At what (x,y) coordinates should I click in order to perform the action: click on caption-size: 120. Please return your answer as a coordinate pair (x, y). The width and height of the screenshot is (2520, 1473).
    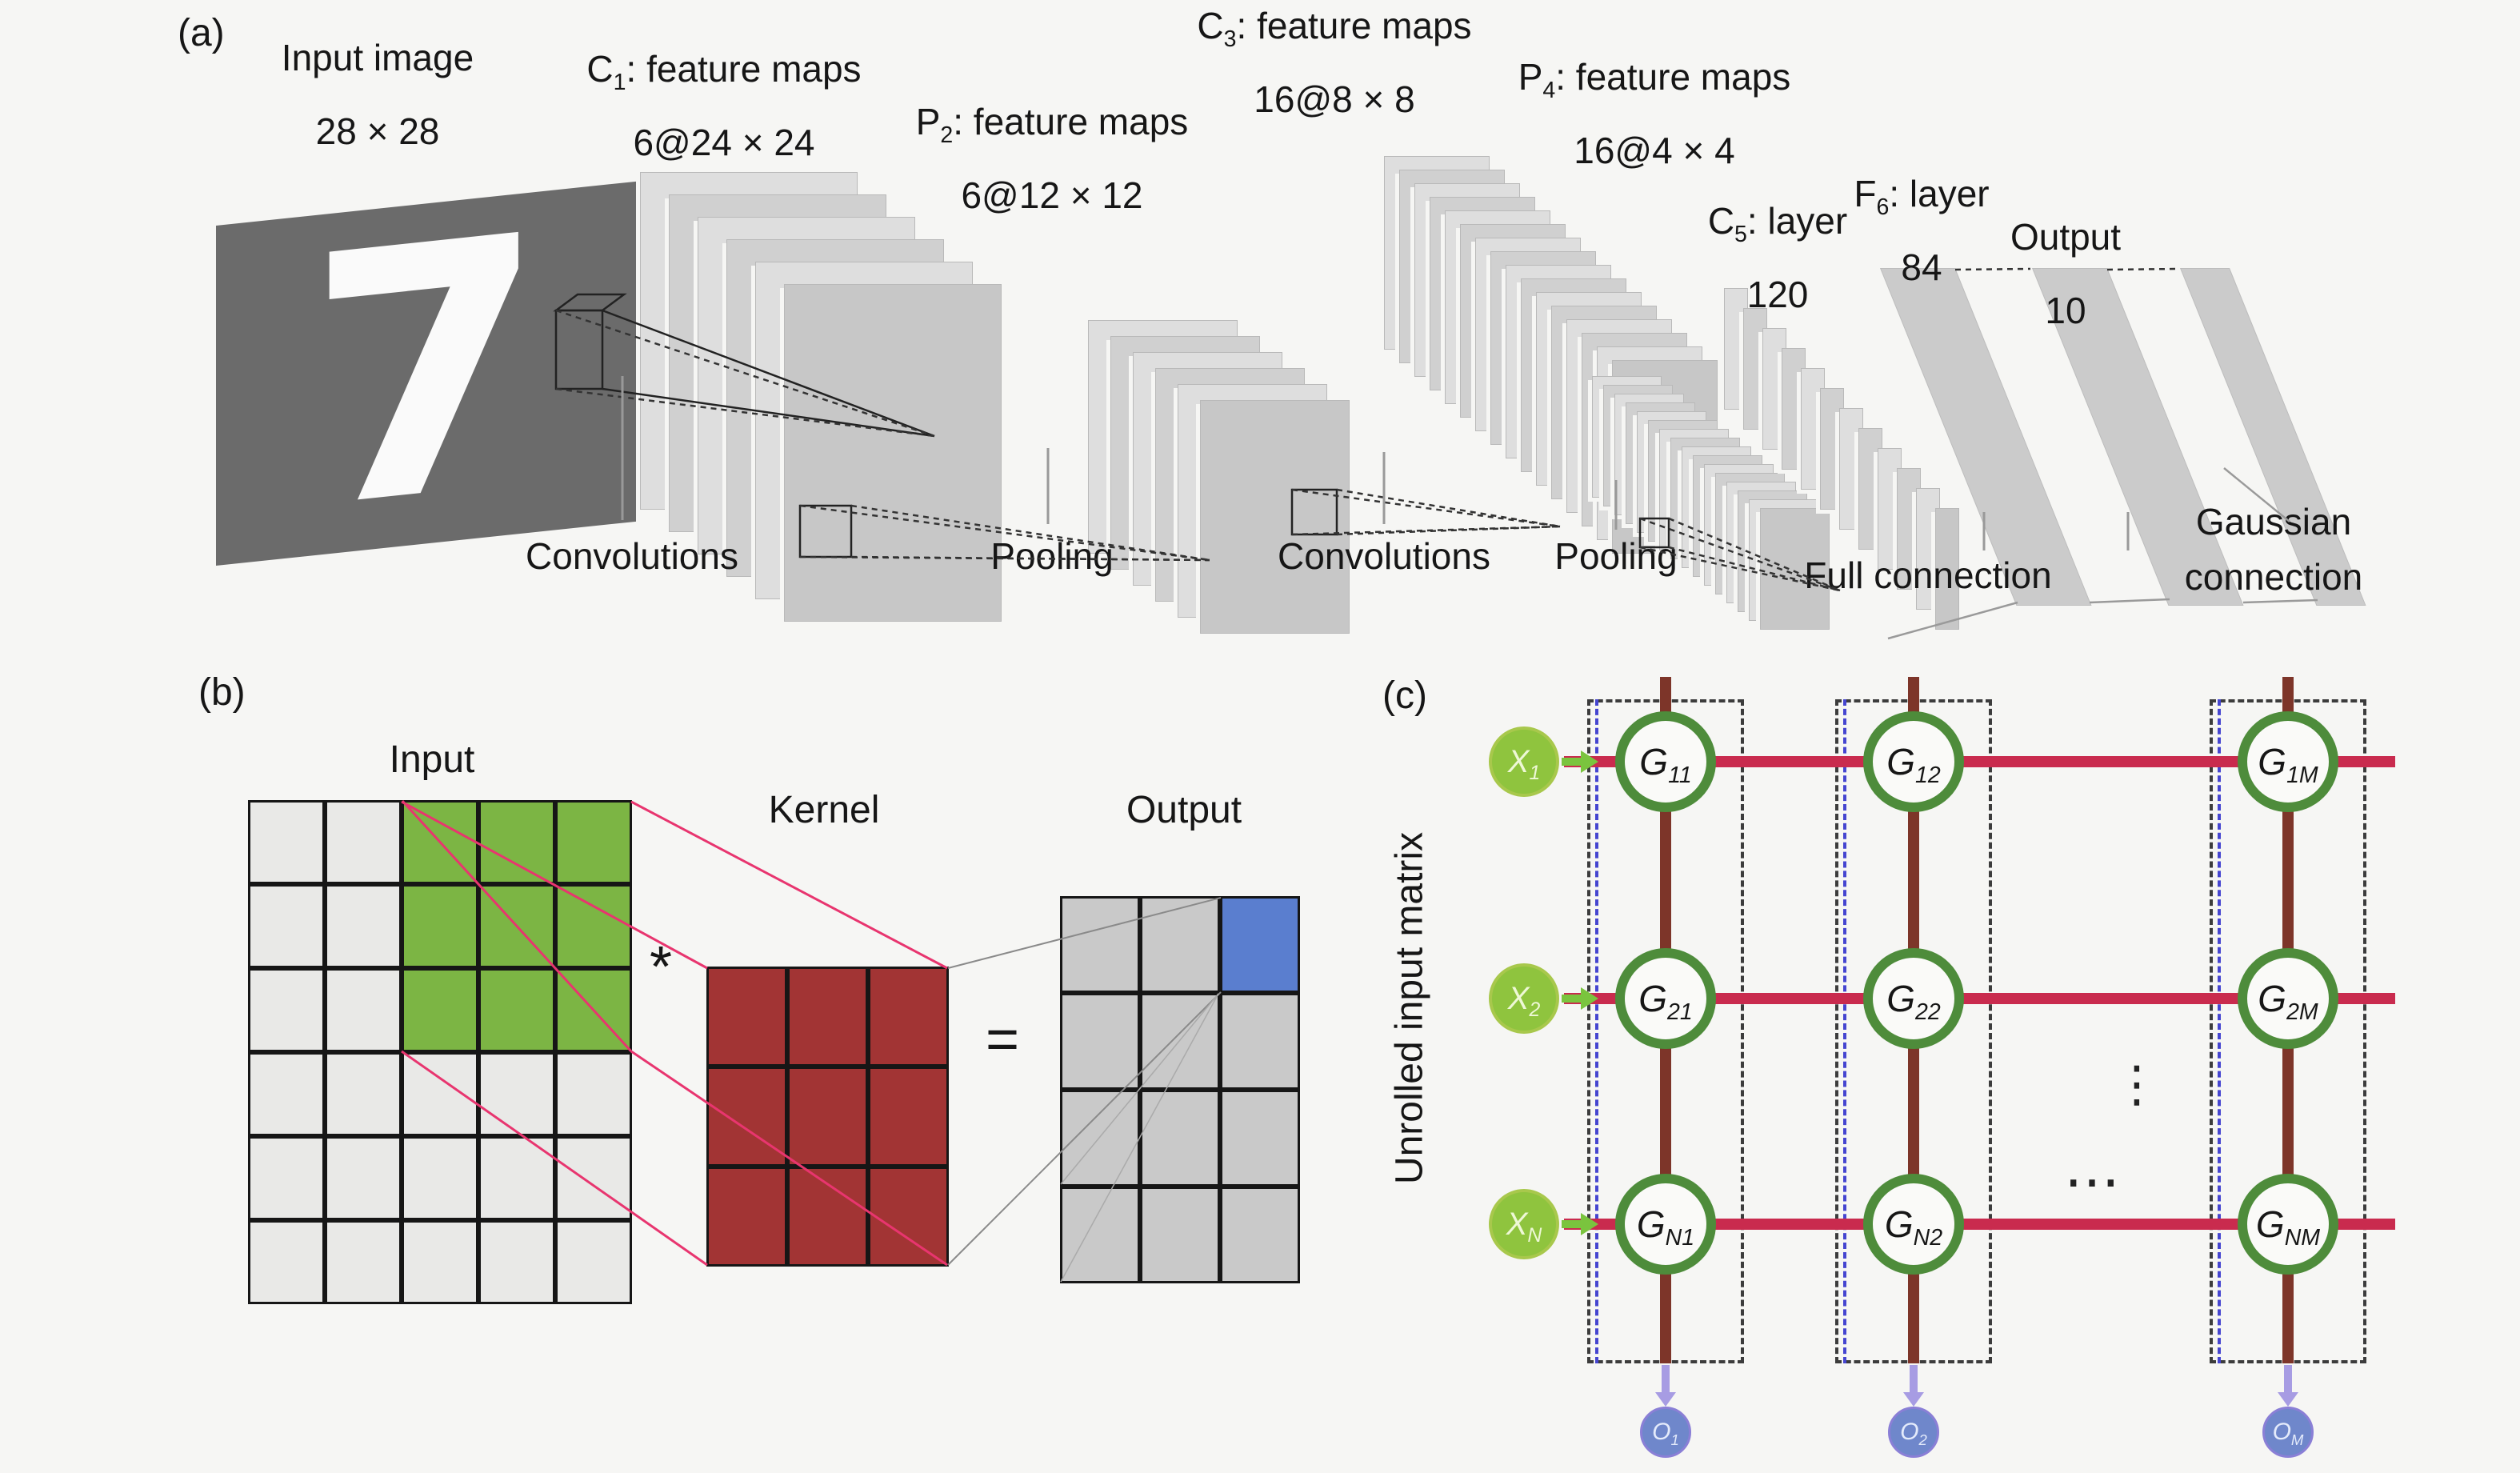
    Looking at the image, I should click on (1777, 295).